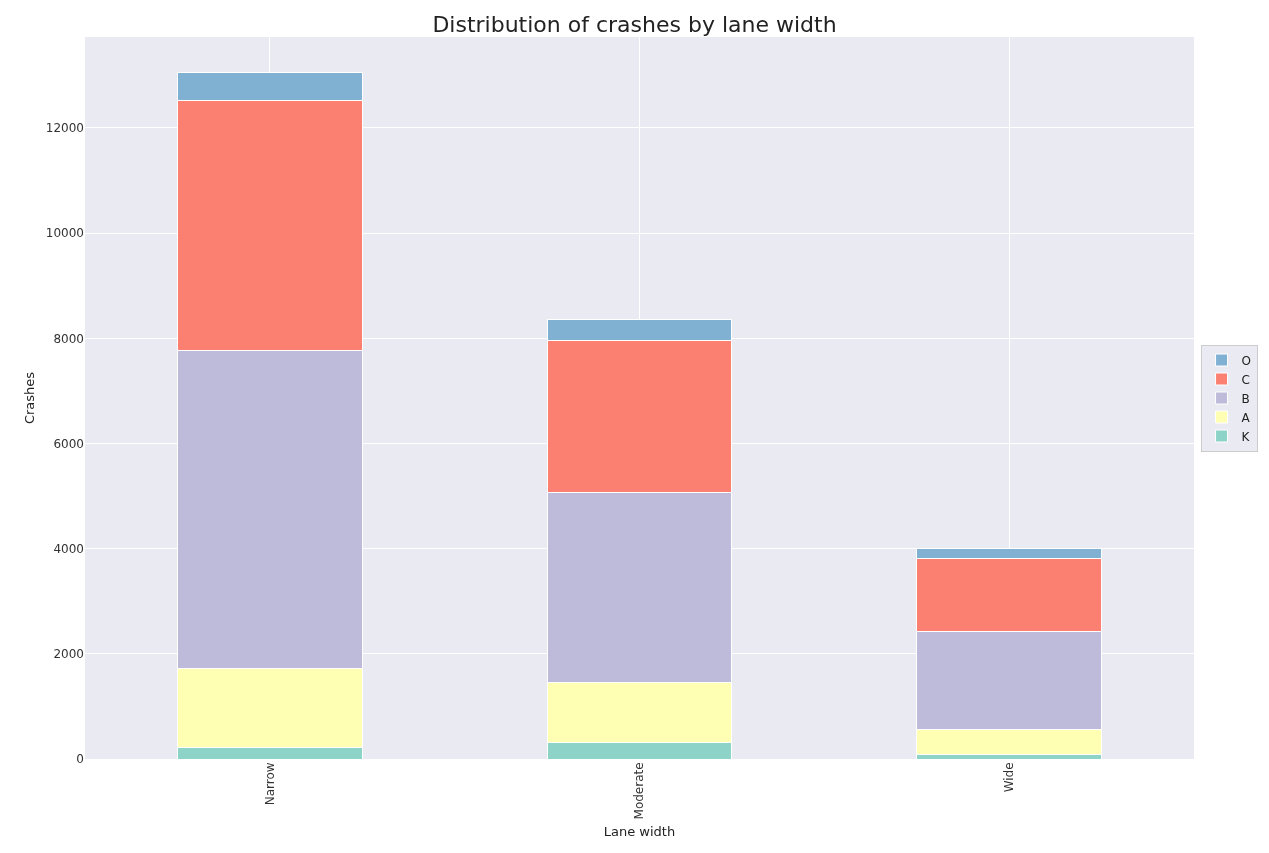  Describe the element at coordinates (68, 654) in the screenshot. I see `y-tick-label: 2000` at that location.